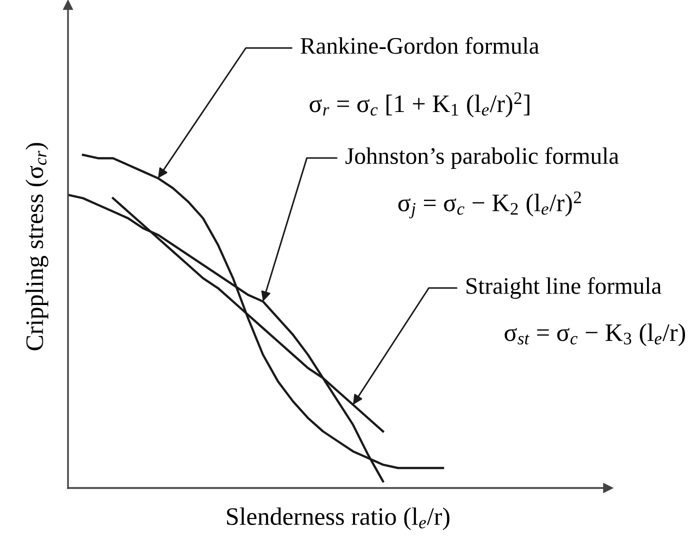 The image size is (690, 547). What do you see at coordinates (564, 288) in the screenshot?
I see `text: Straight line formula` at bounding box center [564, 288].